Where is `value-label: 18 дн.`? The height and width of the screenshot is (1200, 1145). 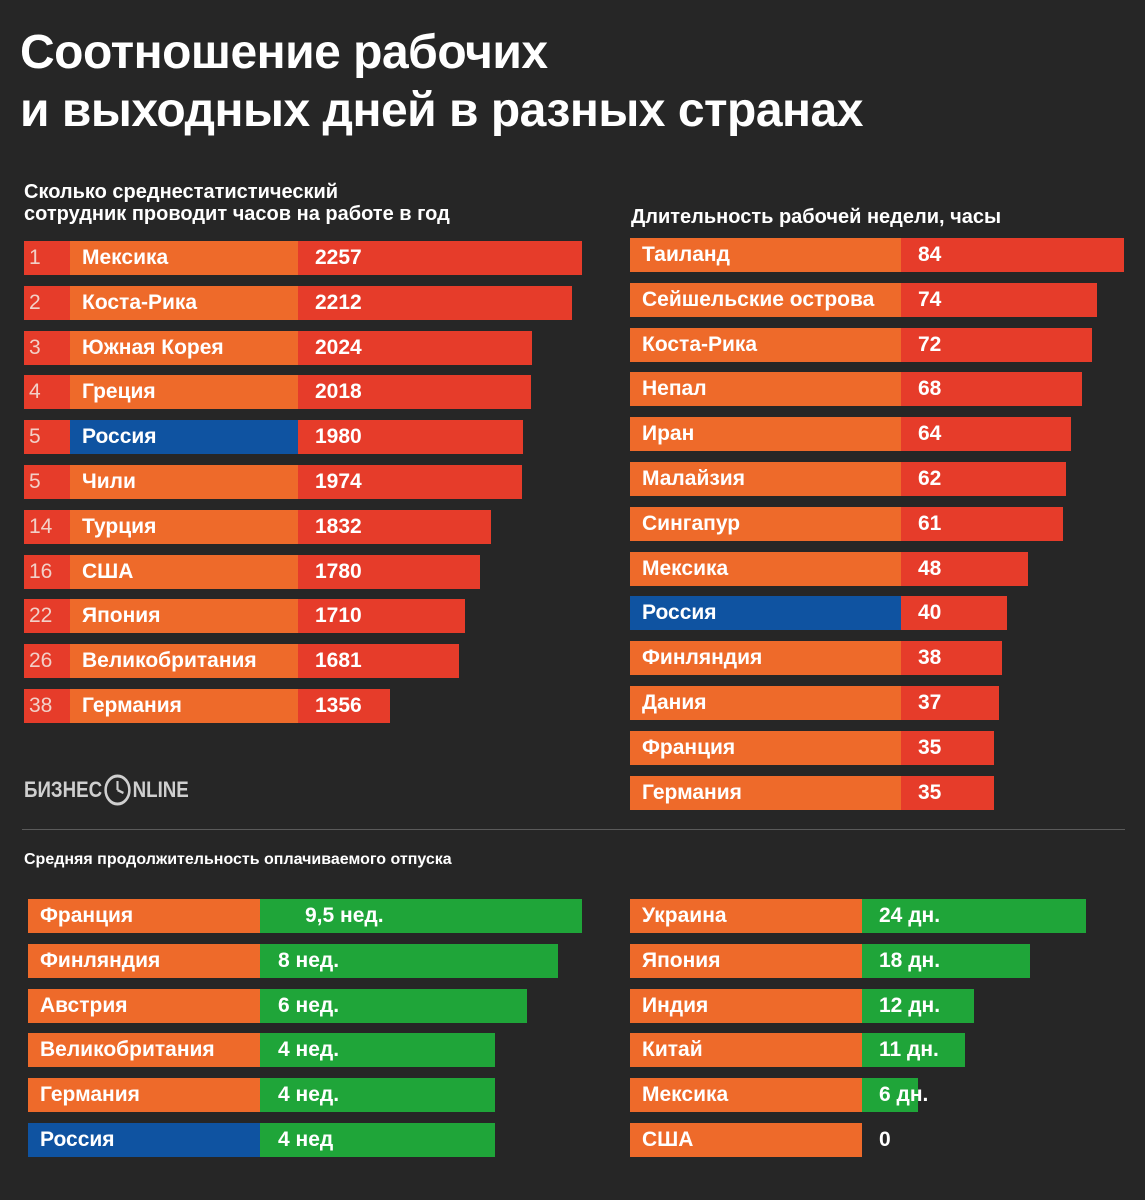
value-label: 18 дн. is located at coordinates (910, 960).